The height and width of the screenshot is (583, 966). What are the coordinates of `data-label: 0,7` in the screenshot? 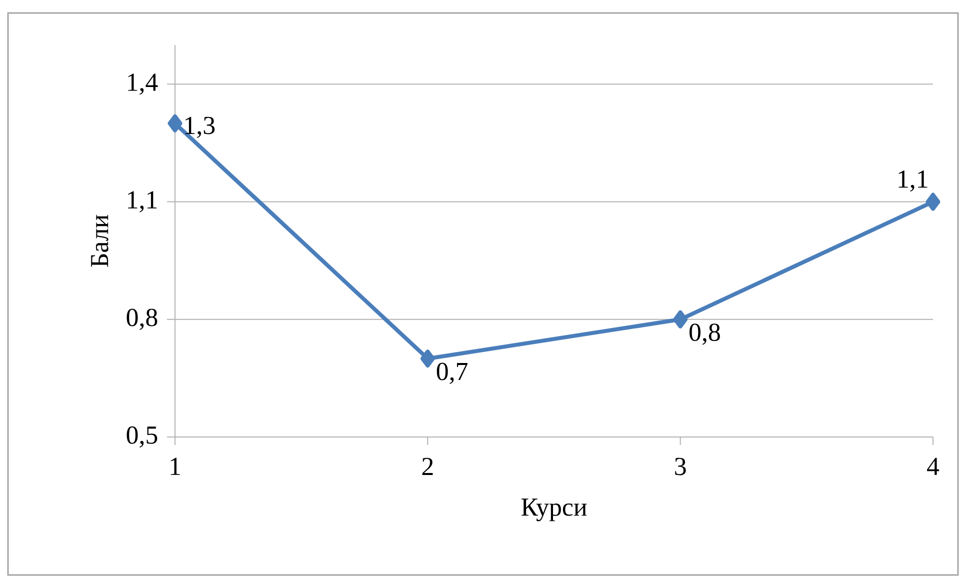 It's located at (452, 373).